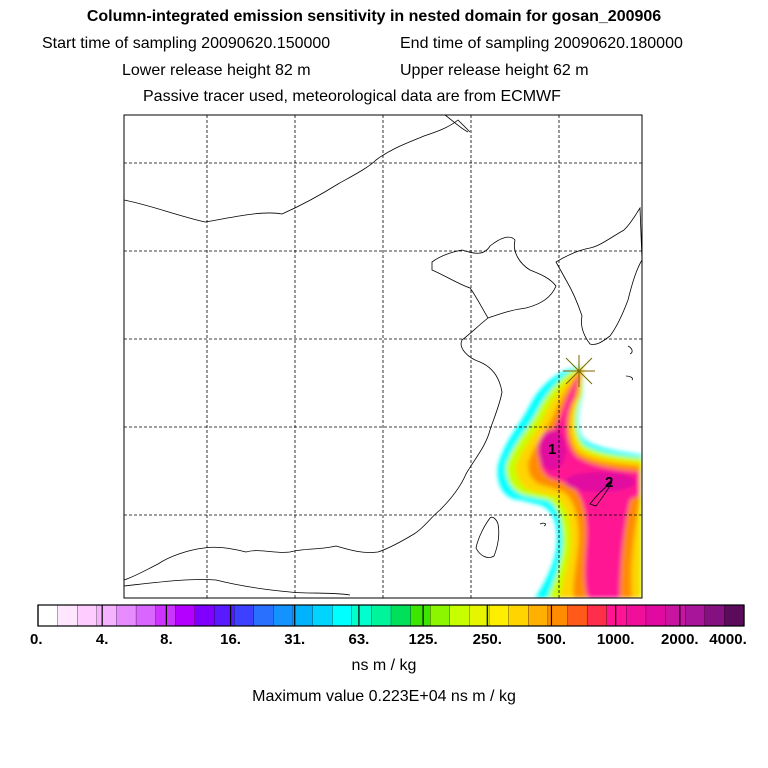  Describe the element at coordinates (579, 371) in the screenshot. I see `release-site-marker` at that location.